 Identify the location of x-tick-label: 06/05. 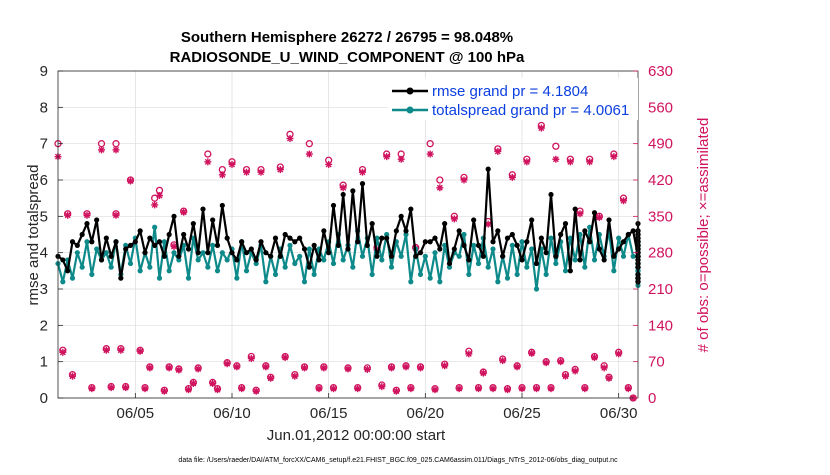
(136, 413).